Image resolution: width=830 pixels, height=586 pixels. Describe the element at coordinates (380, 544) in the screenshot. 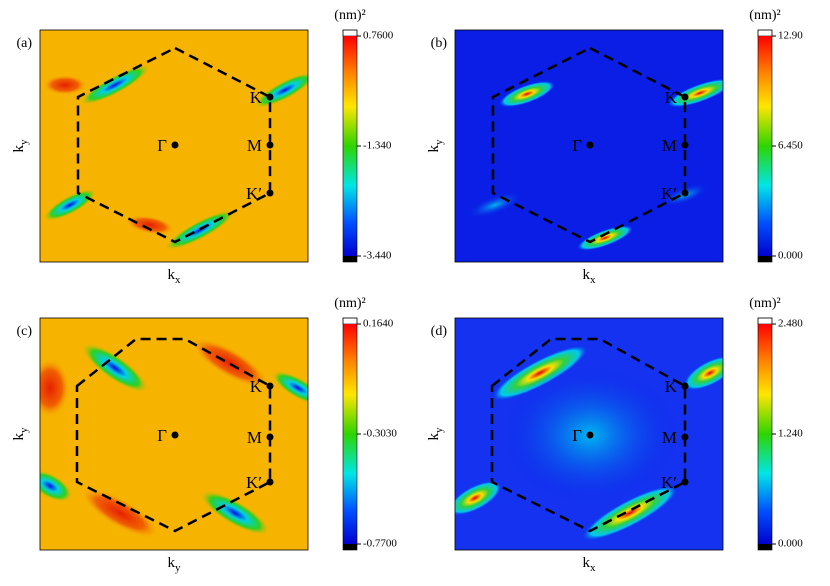

I see `colorbar-tick-label: -0.7700` at that location.